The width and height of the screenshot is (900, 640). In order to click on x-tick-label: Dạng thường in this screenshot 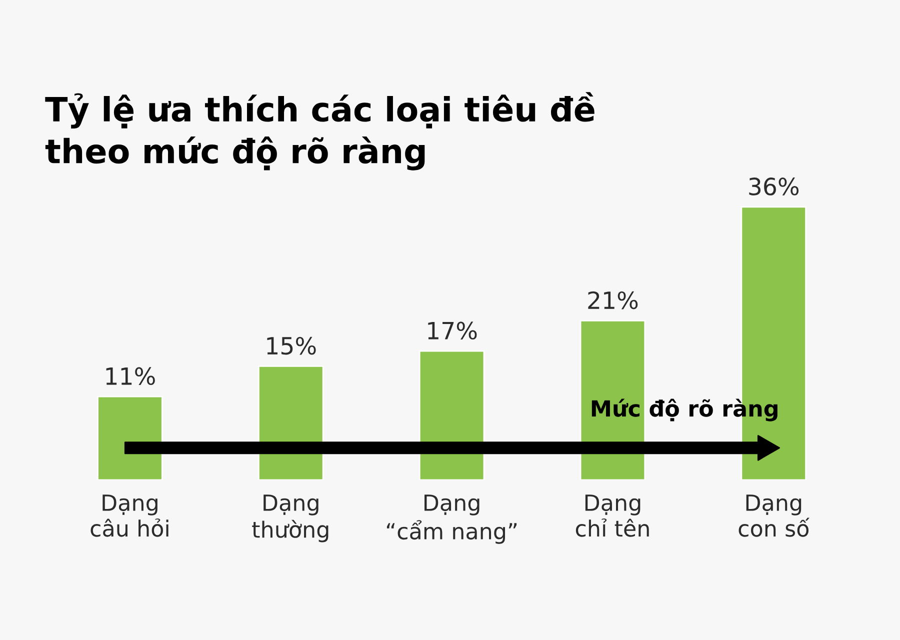, I will do `click(290, 518)`.